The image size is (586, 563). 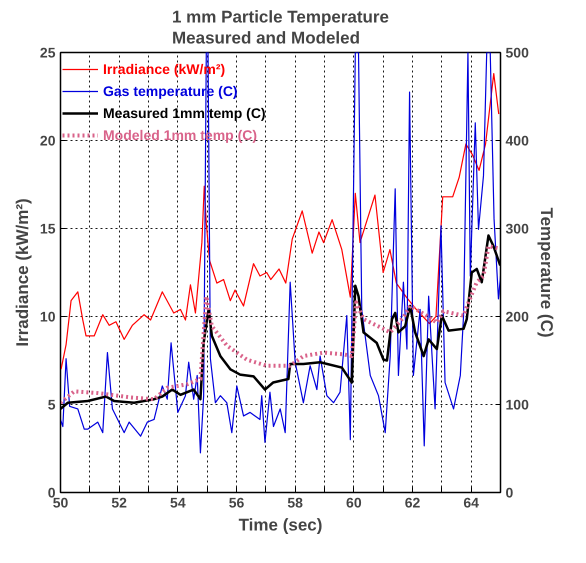 What do you see at coordinates (354, 502) in the screenshot?
I see `x-tick-label: 60` at bounding box center [354, 502].